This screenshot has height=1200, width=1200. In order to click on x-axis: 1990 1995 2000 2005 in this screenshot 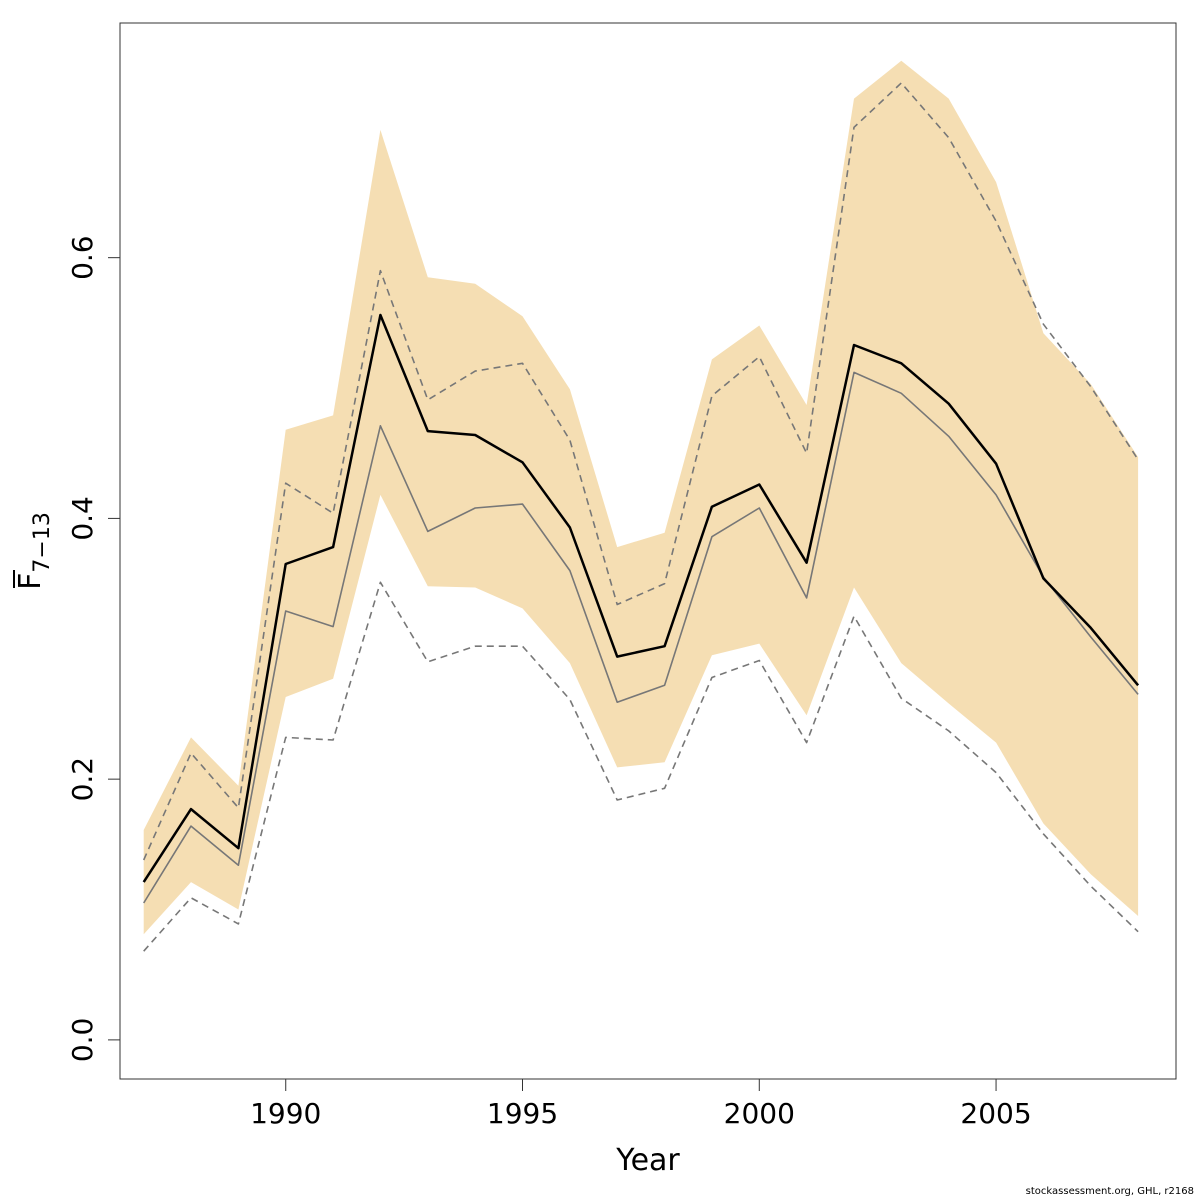, I will do `click(641, 1104)`.